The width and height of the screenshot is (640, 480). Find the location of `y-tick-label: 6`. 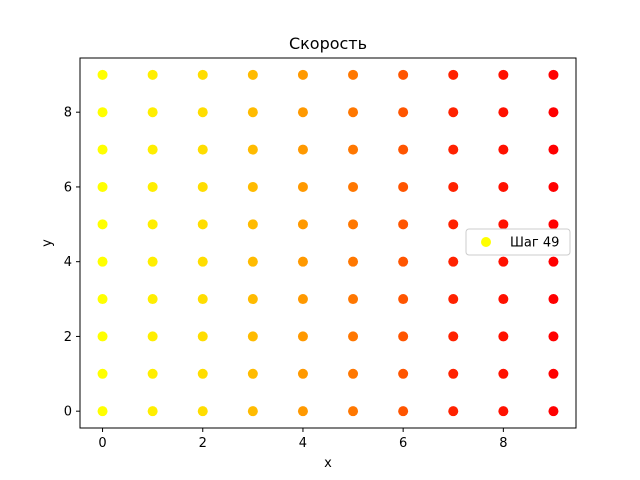

y-tick-label: 6 is located at coordinates (68, 187).